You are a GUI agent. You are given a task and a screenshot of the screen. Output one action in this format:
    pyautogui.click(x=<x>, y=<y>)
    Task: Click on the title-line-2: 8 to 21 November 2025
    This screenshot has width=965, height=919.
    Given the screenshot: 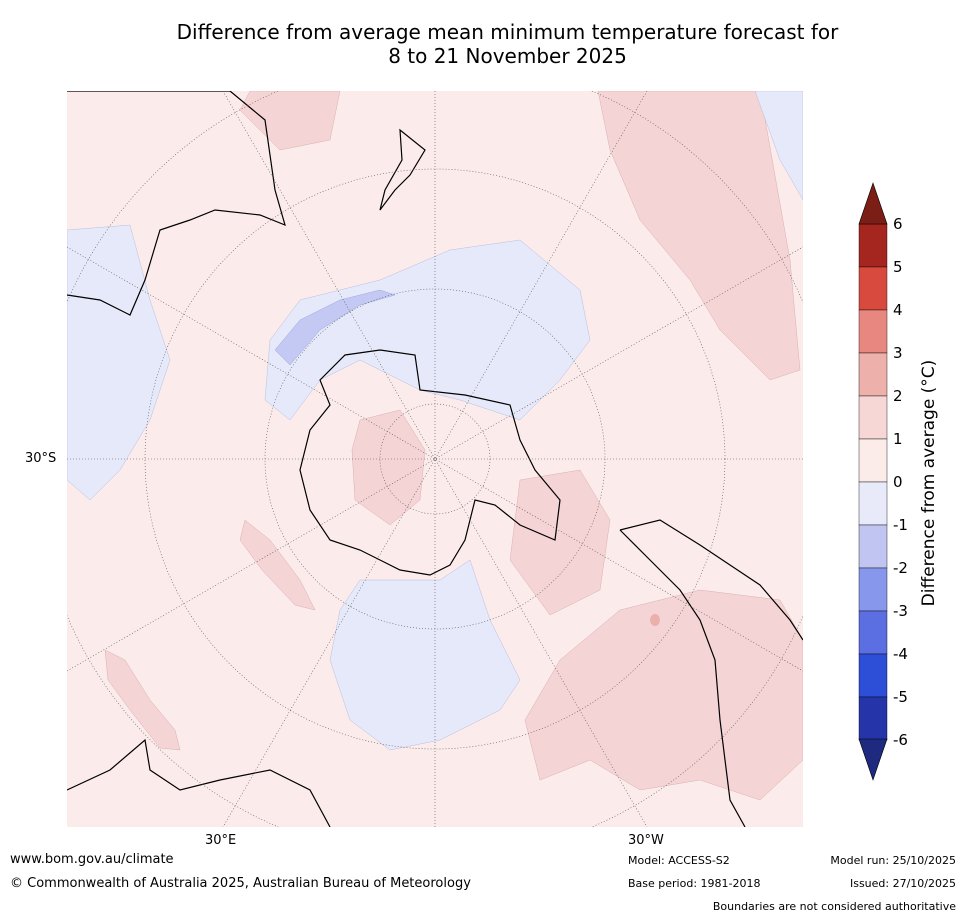 What is the action you would take?
    pyautogui.click(x=507, y=56)
    